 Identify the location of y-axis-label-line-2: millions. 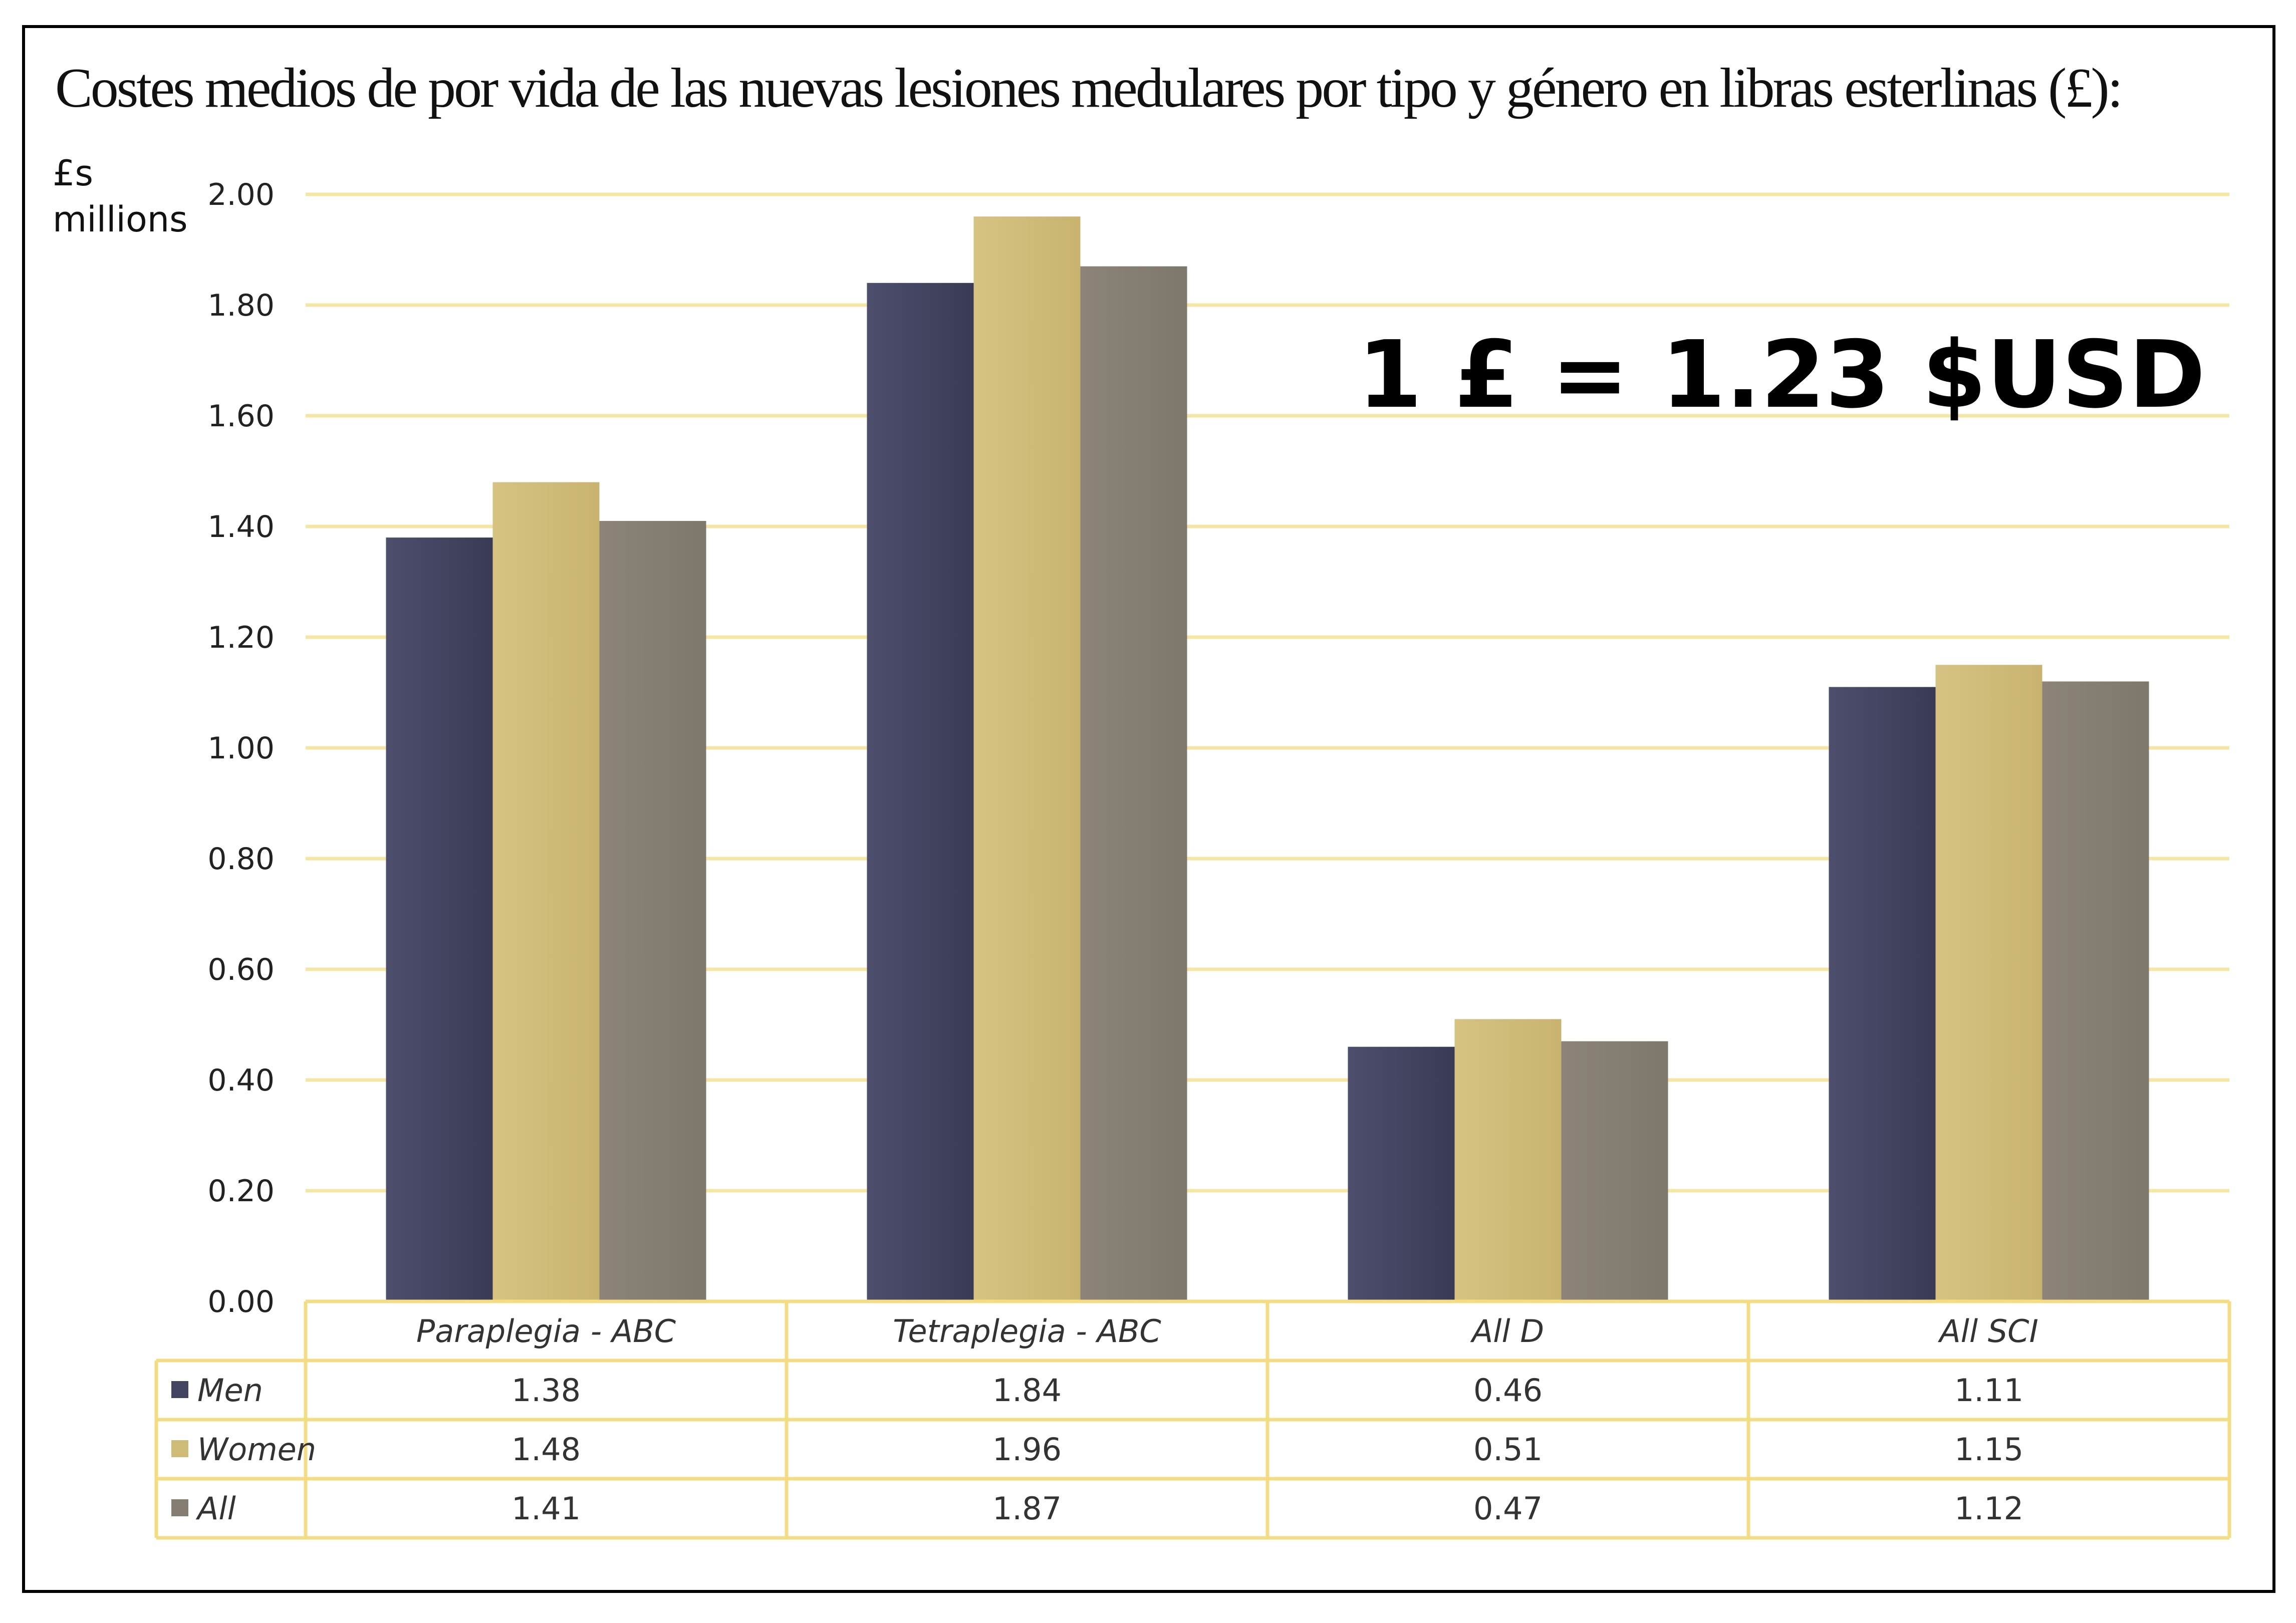
(120, 219).